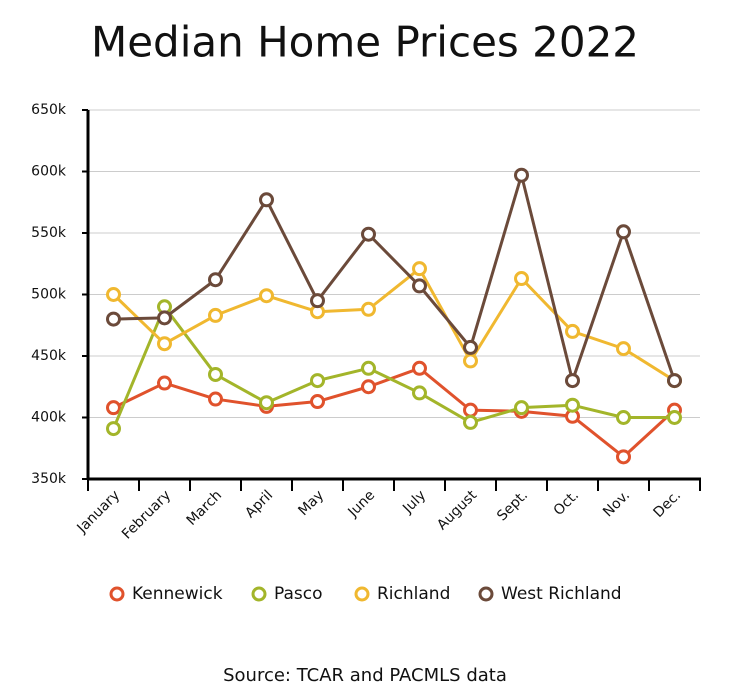  Describe the element at coordinates (512, 505) in the screenshot. I see `x-tick-label: Sept.` at that location.